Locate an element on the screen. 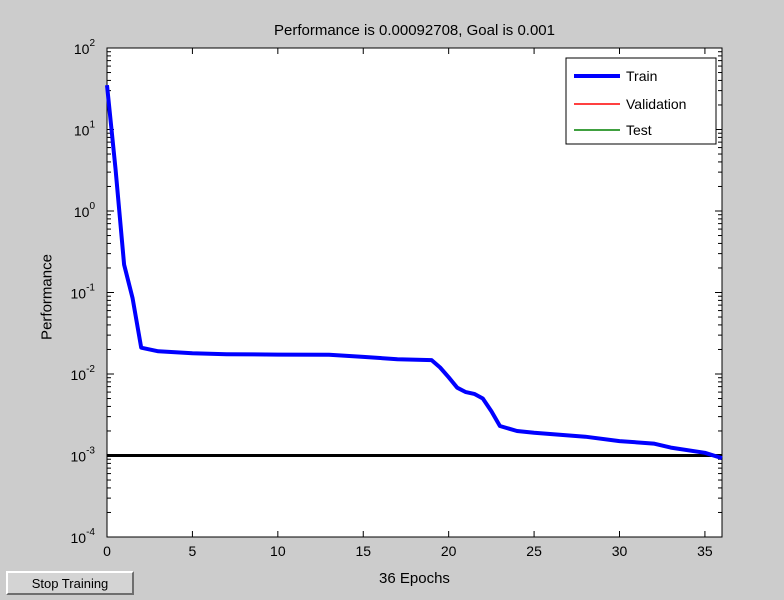  legend-train-label: Train is located at coordinates (641, 76).